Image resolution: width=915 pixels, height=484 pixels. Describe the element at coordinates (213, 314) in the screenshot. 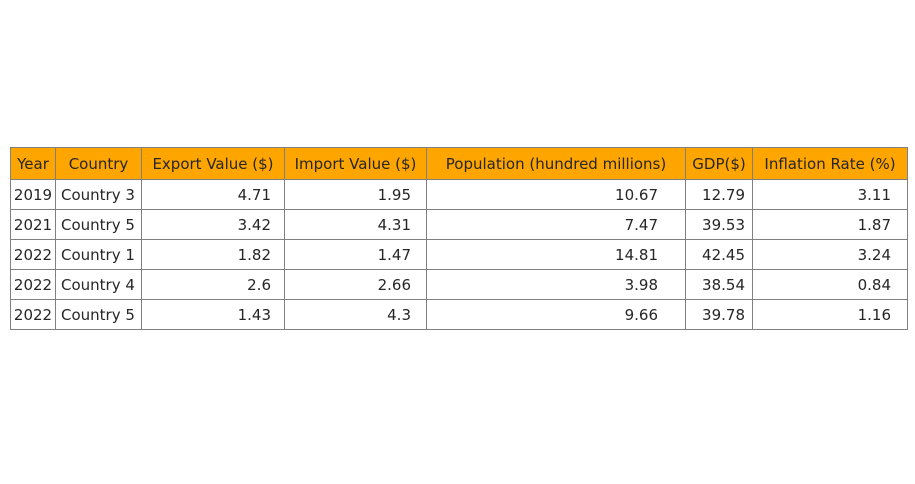

I see `cell-export-value: 1.43` at that location.